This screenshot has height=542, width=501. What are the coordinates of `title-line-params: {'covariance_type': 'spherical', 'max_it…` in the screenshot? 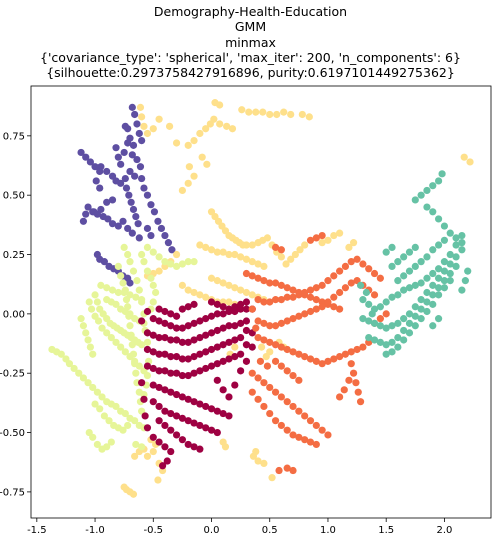 It's located at (250, 57).